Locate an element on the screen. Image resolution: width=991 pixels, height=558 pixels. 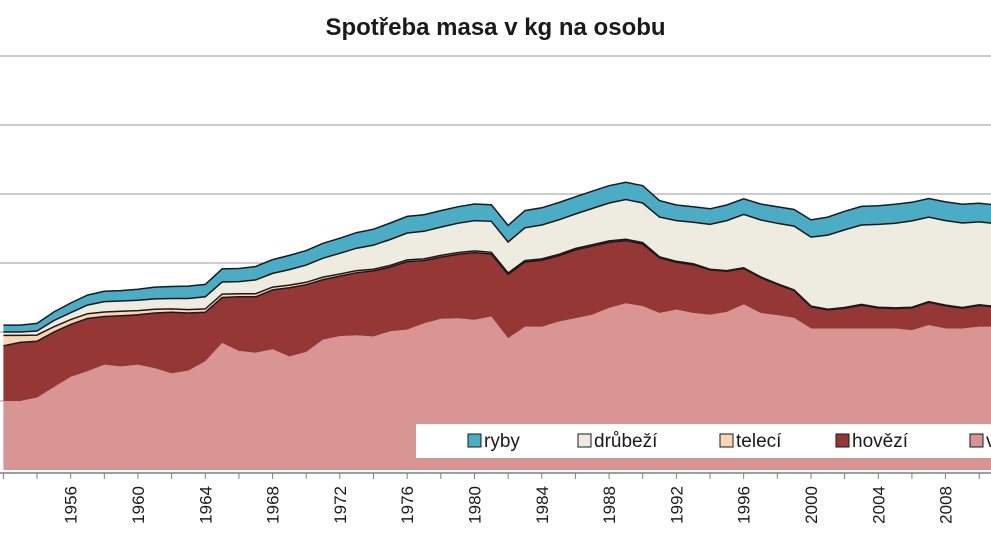
legend-label: vepřové is located at coordinates (988, 441).